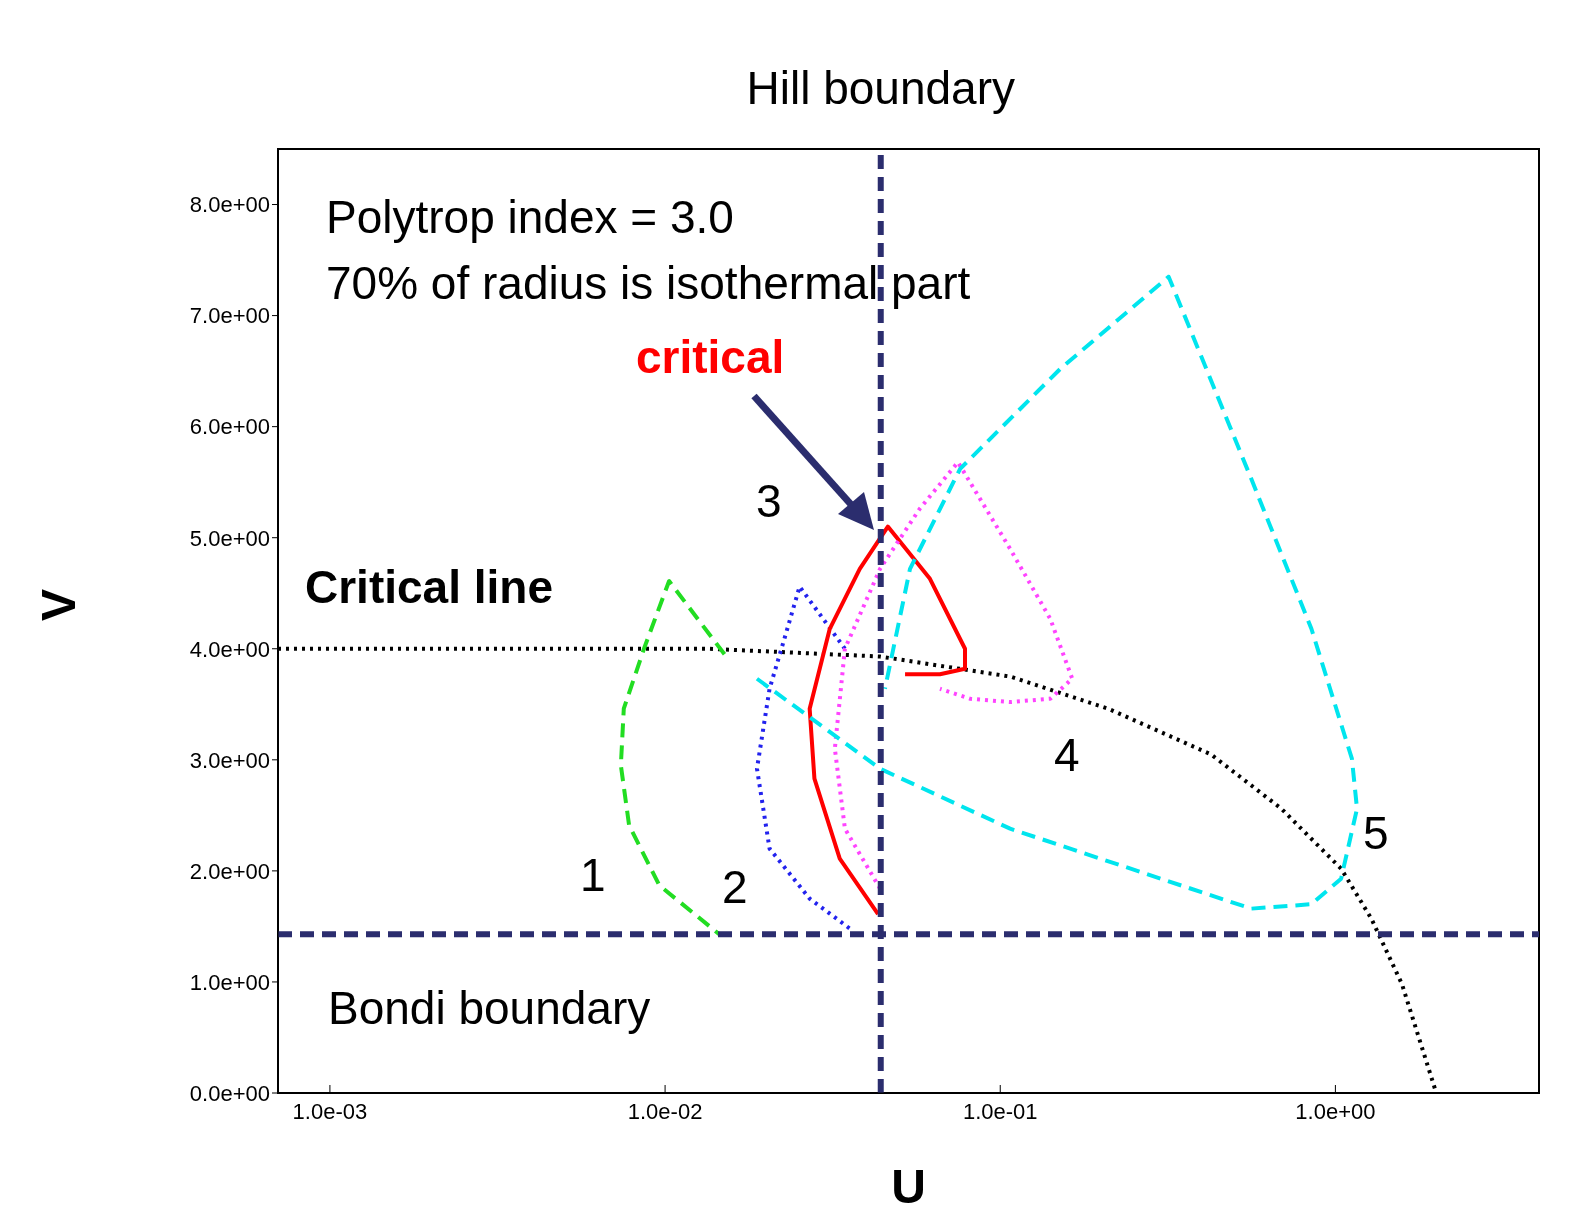 This screenshot has width=1590, height=1221. Describe the element at coordinates (908, 1186) in the screenshot. I see `x-axis-title: U` at that location.